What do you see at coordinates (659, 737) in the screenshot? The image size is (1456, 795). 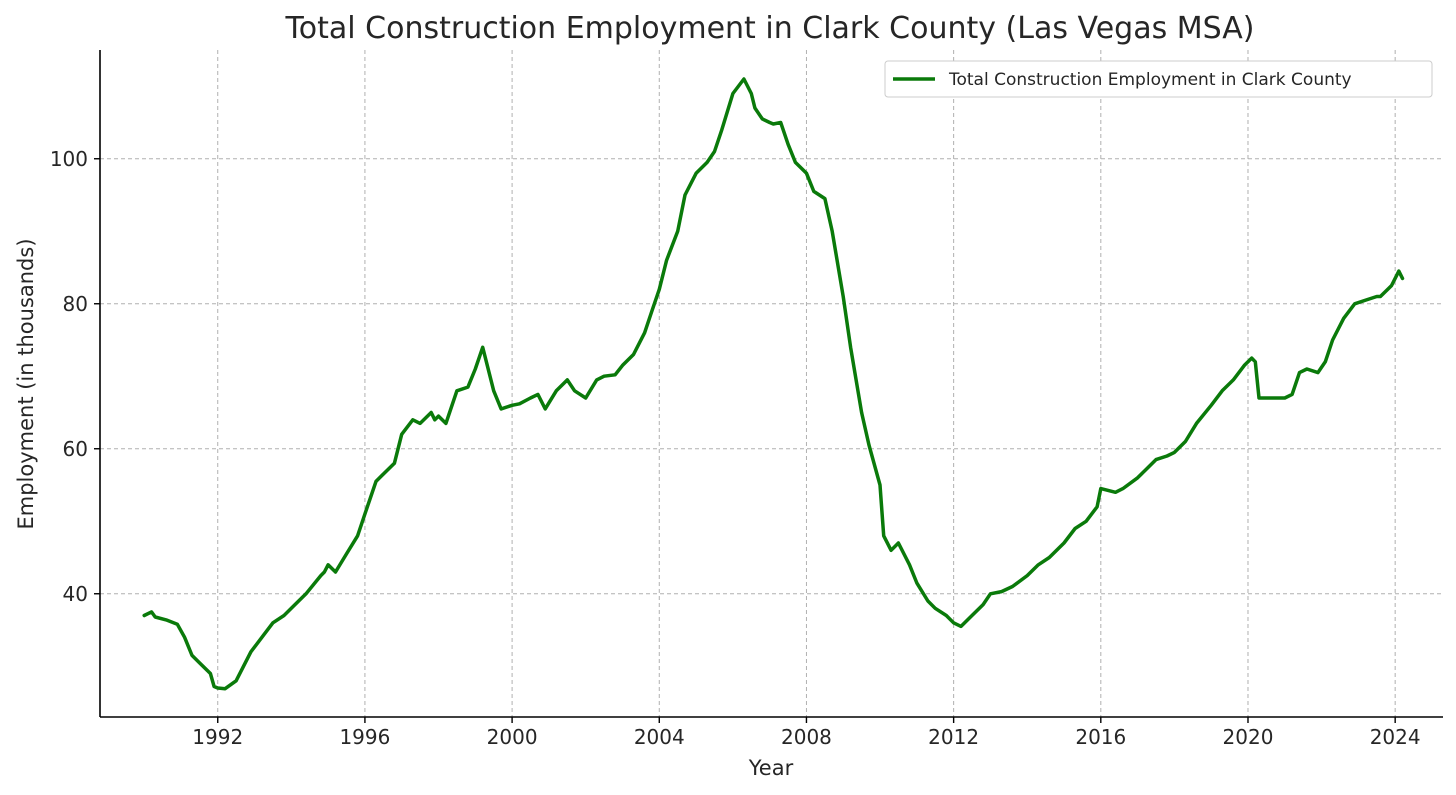 I see `x-tick-label: 2004` at bounding box center [659, 737].